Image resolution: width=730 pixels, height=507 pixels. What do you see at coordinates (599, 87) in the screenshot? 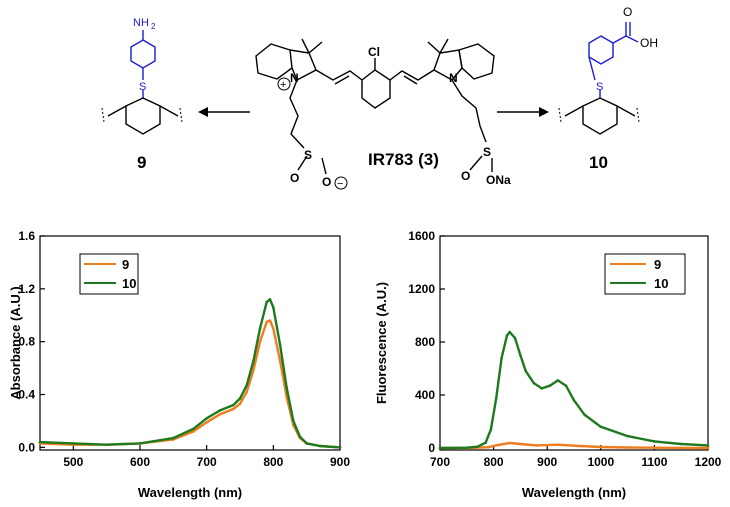
I see `compound-10-sulfur: S` at bounding box center [599, 87].